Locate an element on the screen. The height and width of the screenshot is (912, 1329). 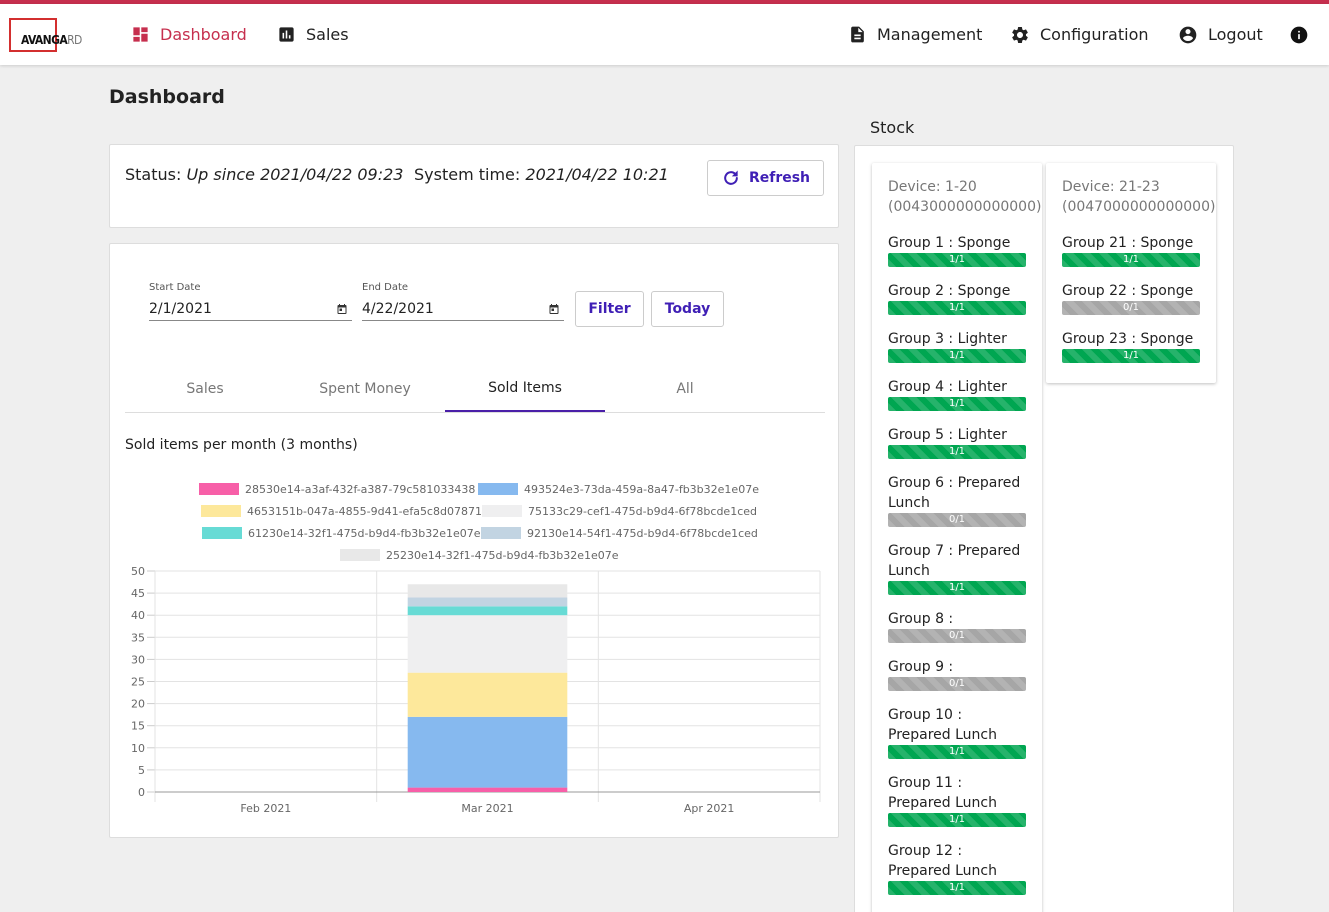
y-tick-label: 10 is located at coordinates (138, 748).